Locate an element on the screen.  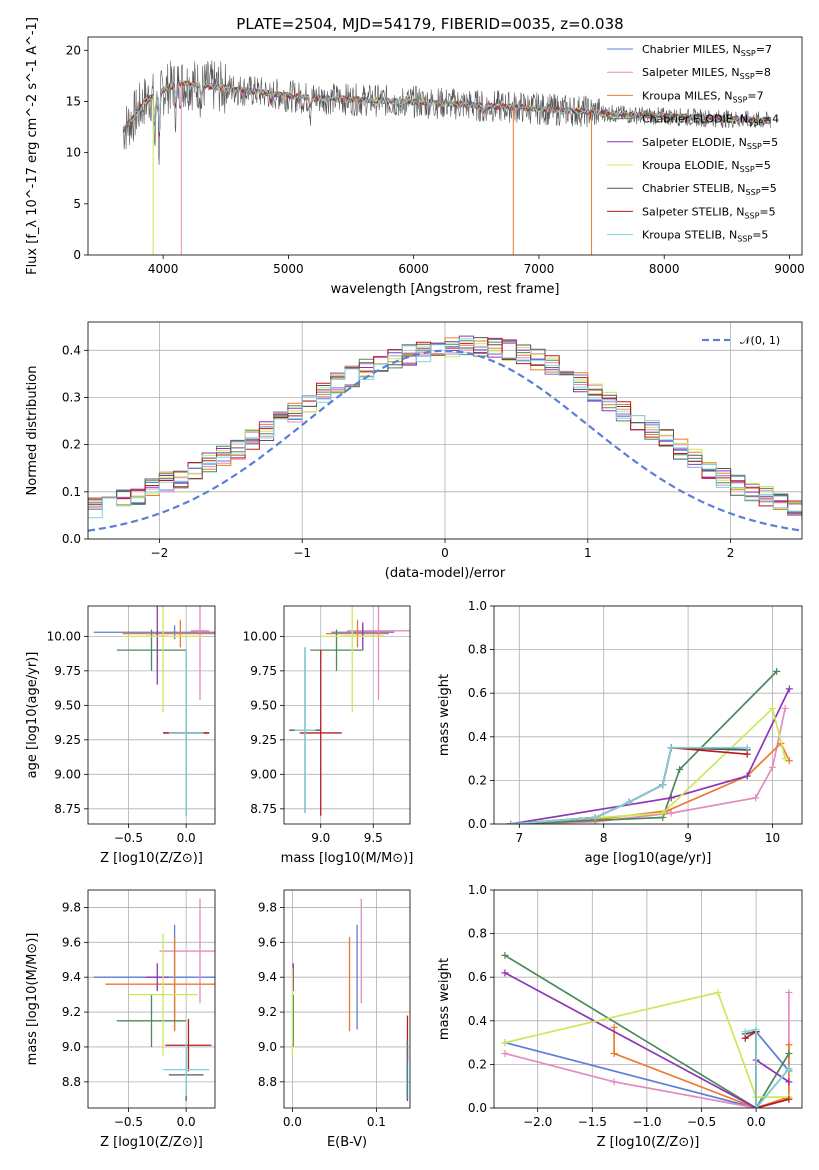
y-tick-label: 9.2 is located at coordinates (71, 1012).